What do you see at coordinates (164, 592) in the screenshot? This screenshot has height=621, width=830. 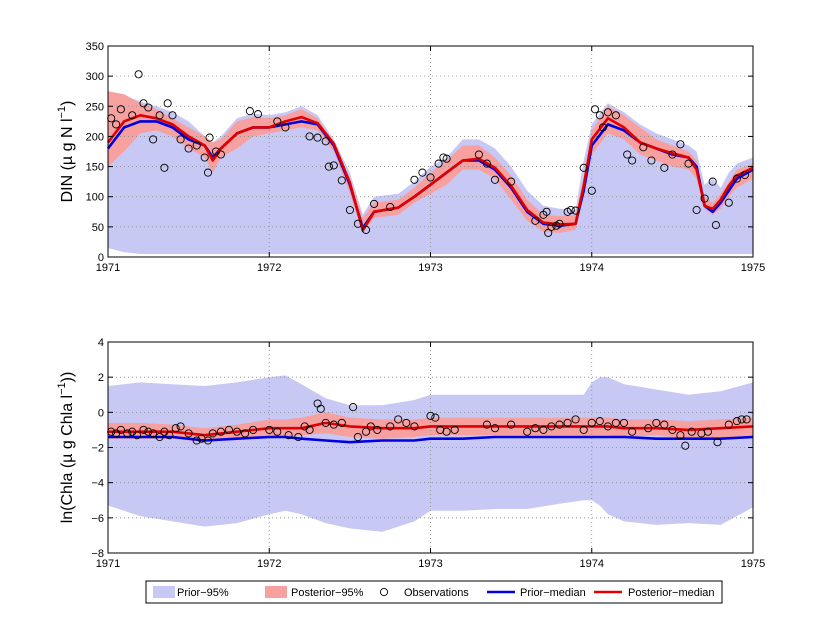 I see `legend-prior-95-swatch` at bounding box center [164, 592].